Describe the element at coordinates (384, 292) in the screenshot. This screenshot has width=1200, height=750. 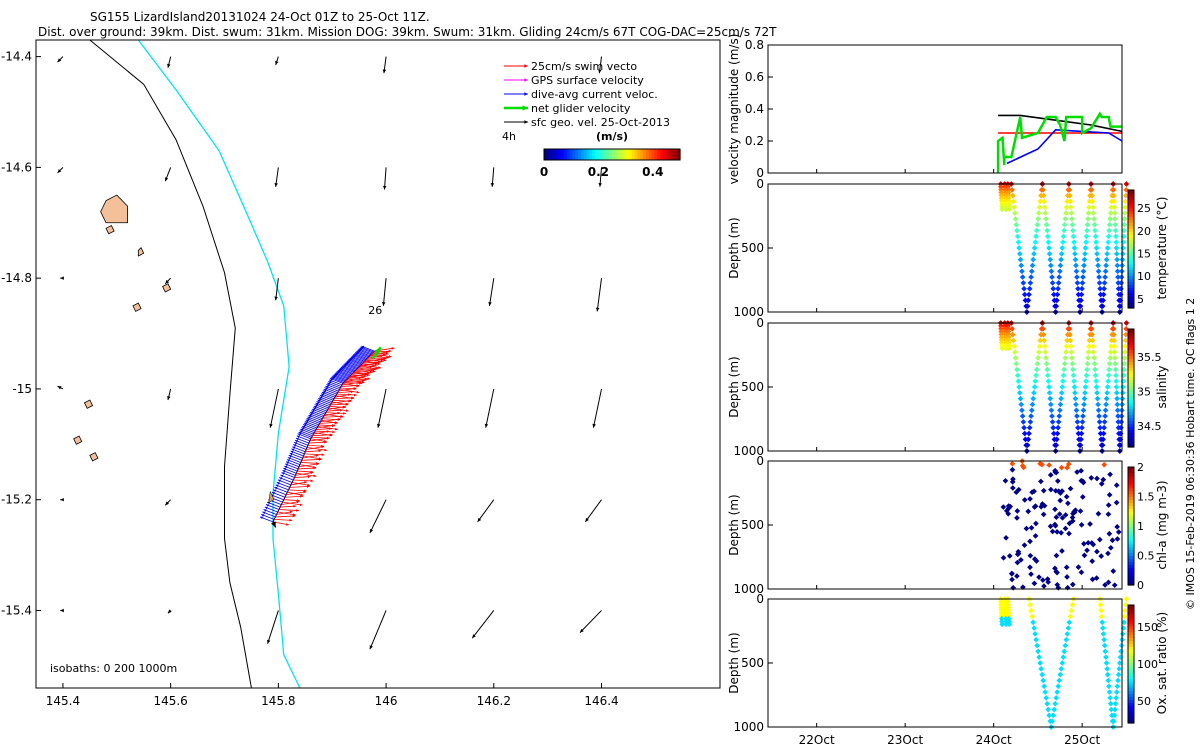
I see `sfc-vector-14-shaft` at that location.